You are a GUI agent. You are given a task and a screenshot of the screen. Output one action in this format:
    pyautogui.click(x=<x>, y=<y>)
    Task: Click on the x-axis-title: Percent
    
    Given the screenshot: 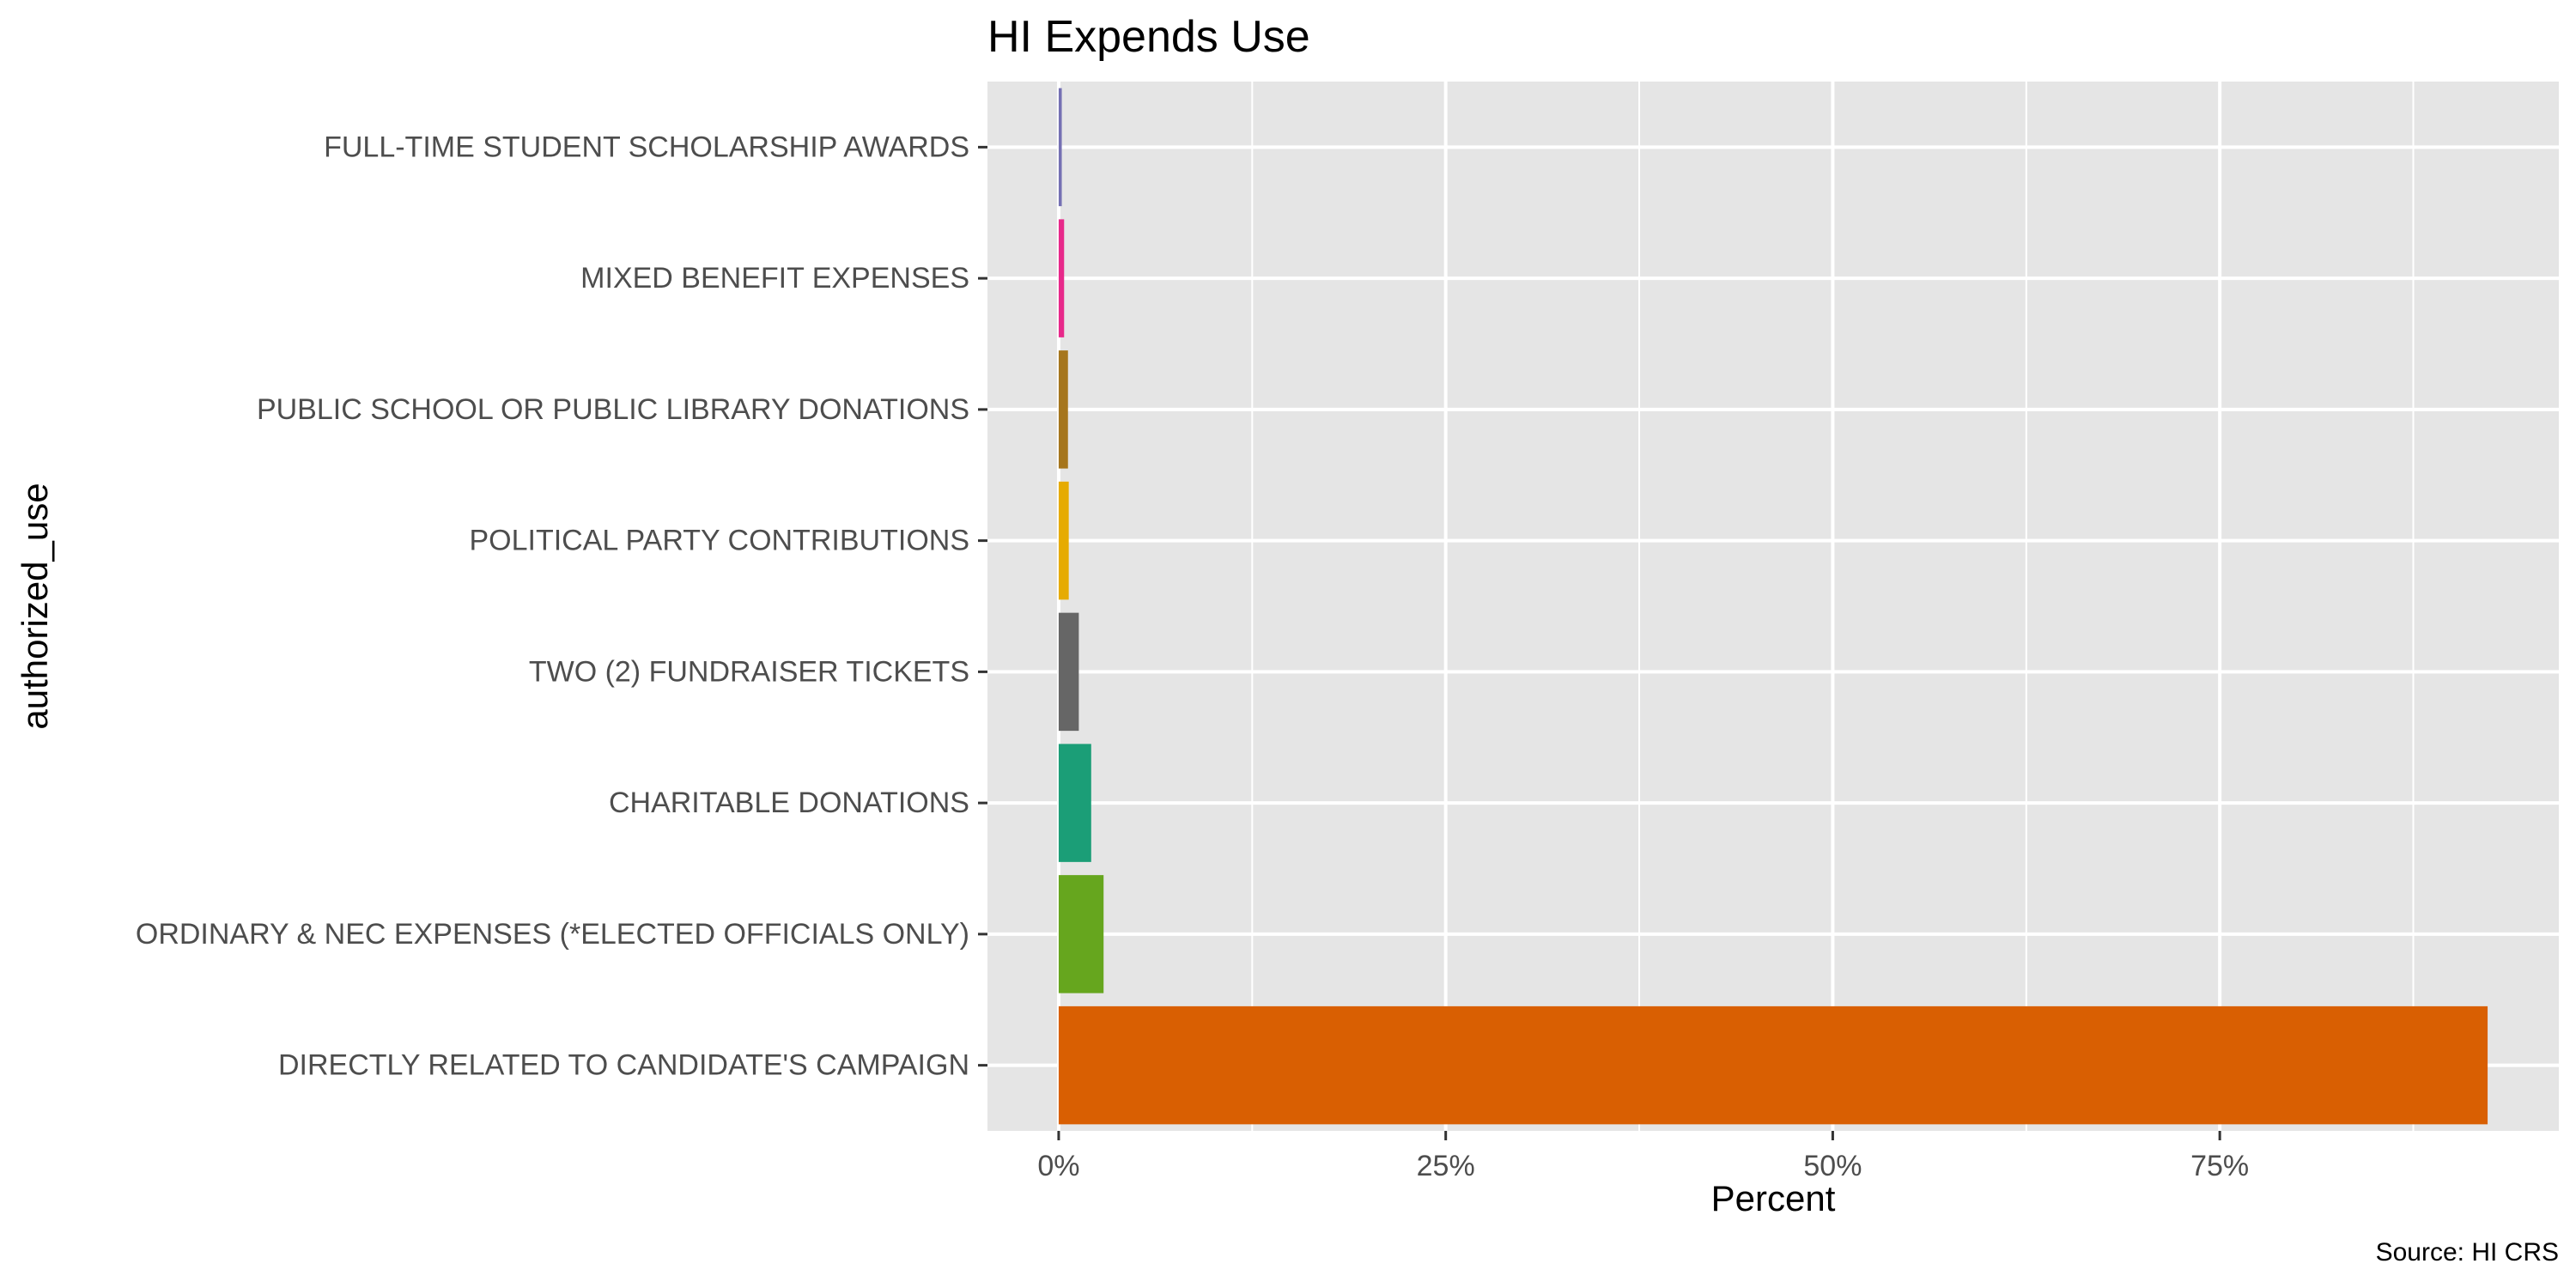 What is the action you would take?
    pyautogui.click(x=1773, y=1198)
    